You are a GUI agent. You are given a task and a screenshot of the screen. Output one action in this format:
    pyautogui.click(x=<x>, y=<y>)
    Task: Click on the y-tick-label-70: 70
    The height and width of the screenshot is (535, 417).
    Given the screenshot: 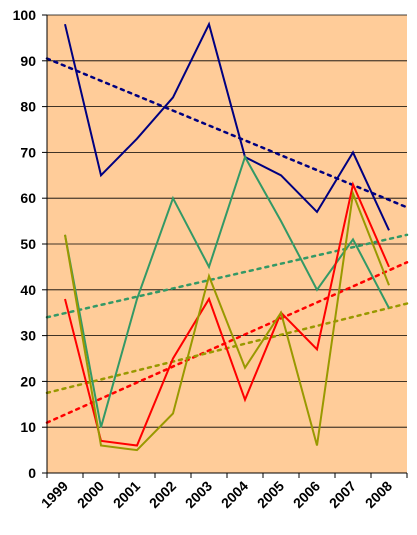 What is the action you would take?
    pyautogui.click(x=28, y=152)
    